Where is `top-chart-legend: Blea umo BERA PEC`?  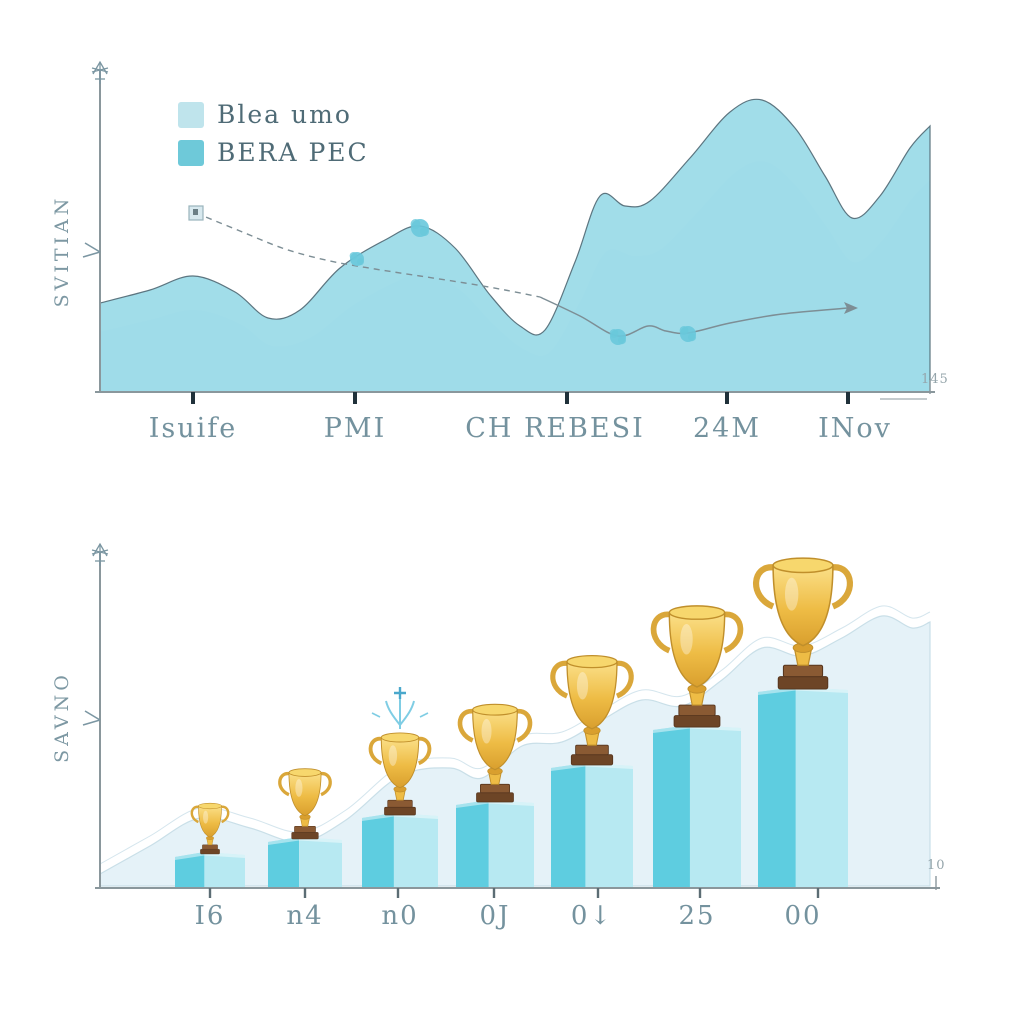 top-chart-legend: Blea umo BERA PEC is located at coordinates (273, 133).